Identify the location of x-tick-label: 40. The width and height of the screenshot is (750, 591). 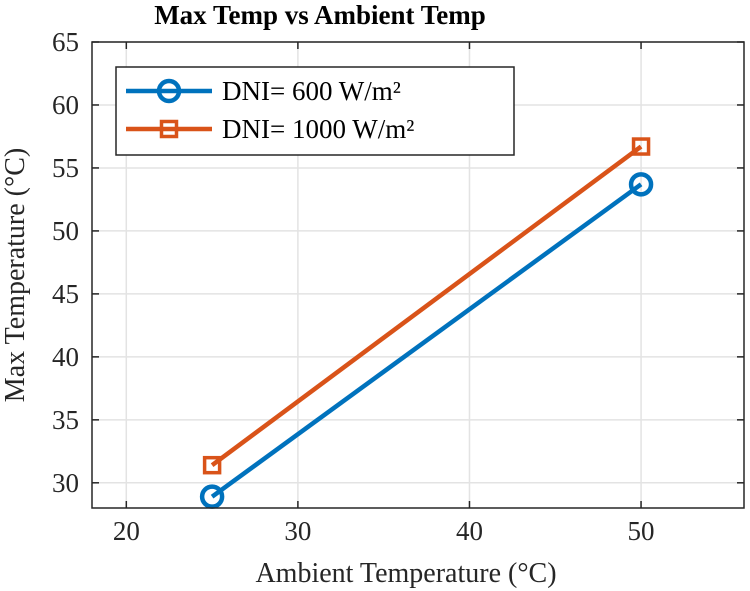
(469, 531).